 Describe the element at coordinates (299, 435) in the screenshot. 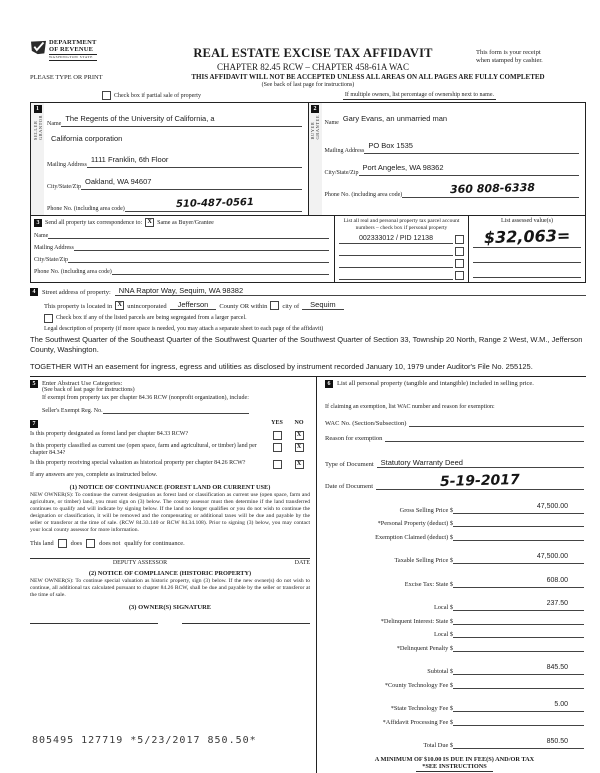

I see `q1-no-checkbox: X` at that location.